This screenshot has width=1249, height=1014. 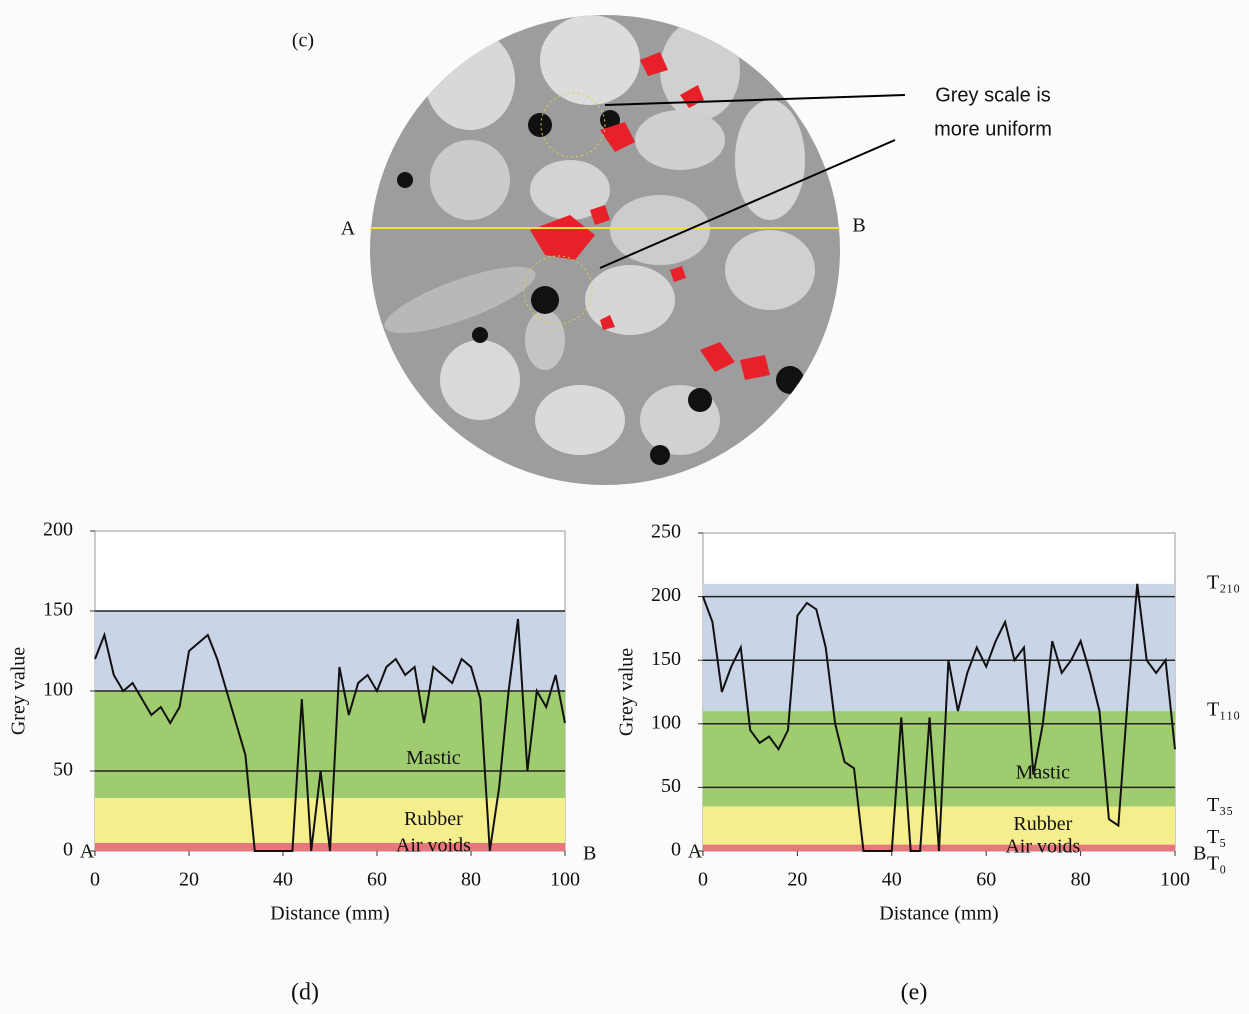 What do you see at coordinates (1216, 837) in the screenshot?
I see `threshold-label: T₅` at bounding box center [1216, 837].